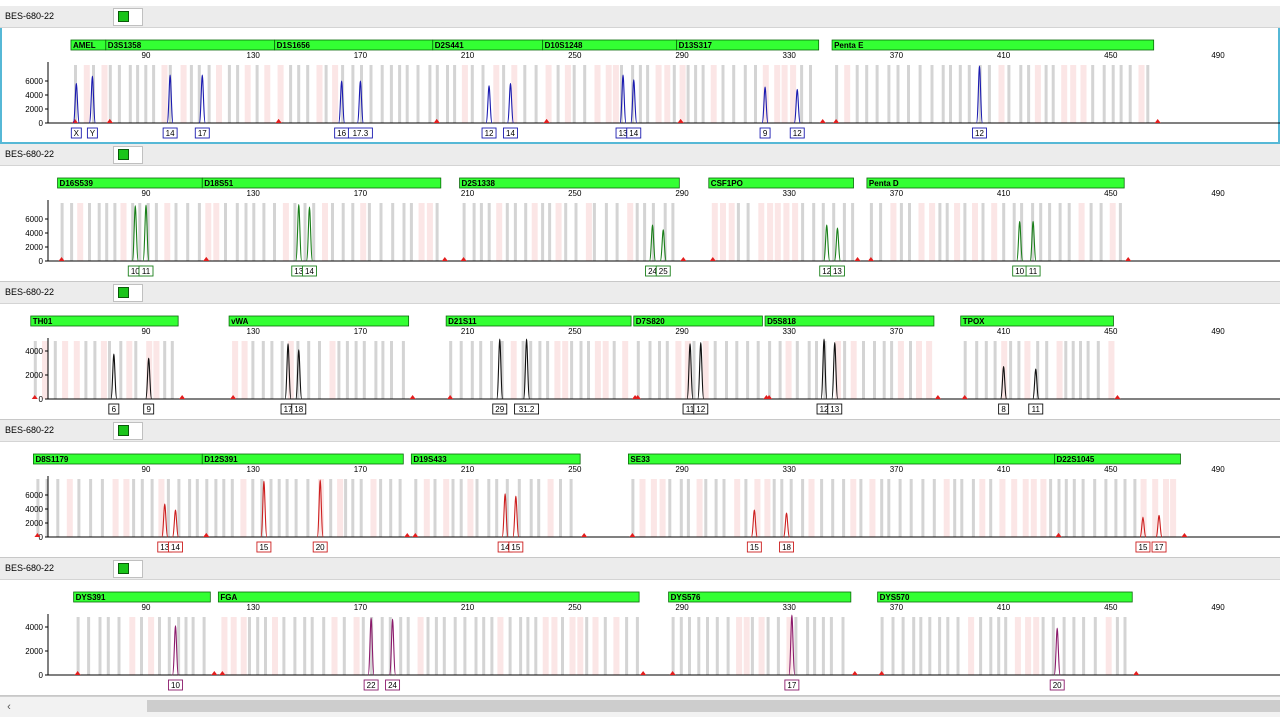  Describe the element at coordinates (1111, 55) in the screenshot. I see `size-tick-label: 450` at that location.